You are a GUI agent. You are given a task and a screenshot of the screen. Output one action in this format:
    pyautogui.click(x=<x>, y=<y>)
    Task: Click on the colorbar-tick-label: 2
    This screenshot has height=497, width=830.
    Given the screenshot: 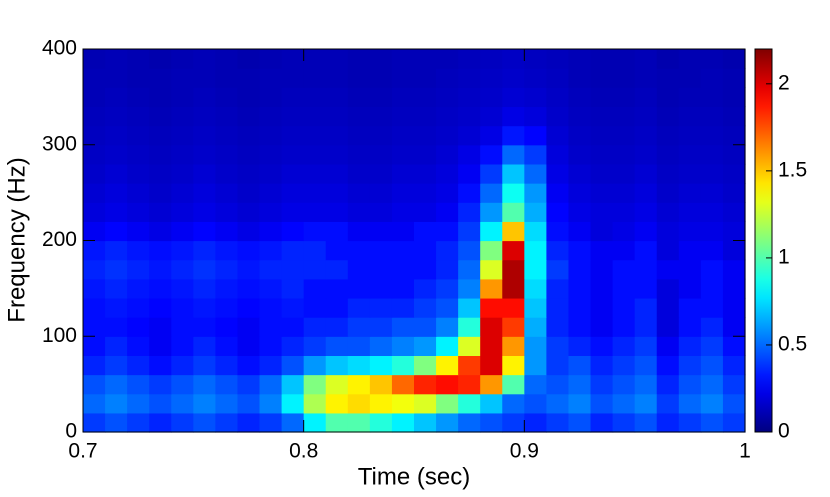 What is the action you would take?
    pyautogui.click(x=784, y=82)
    